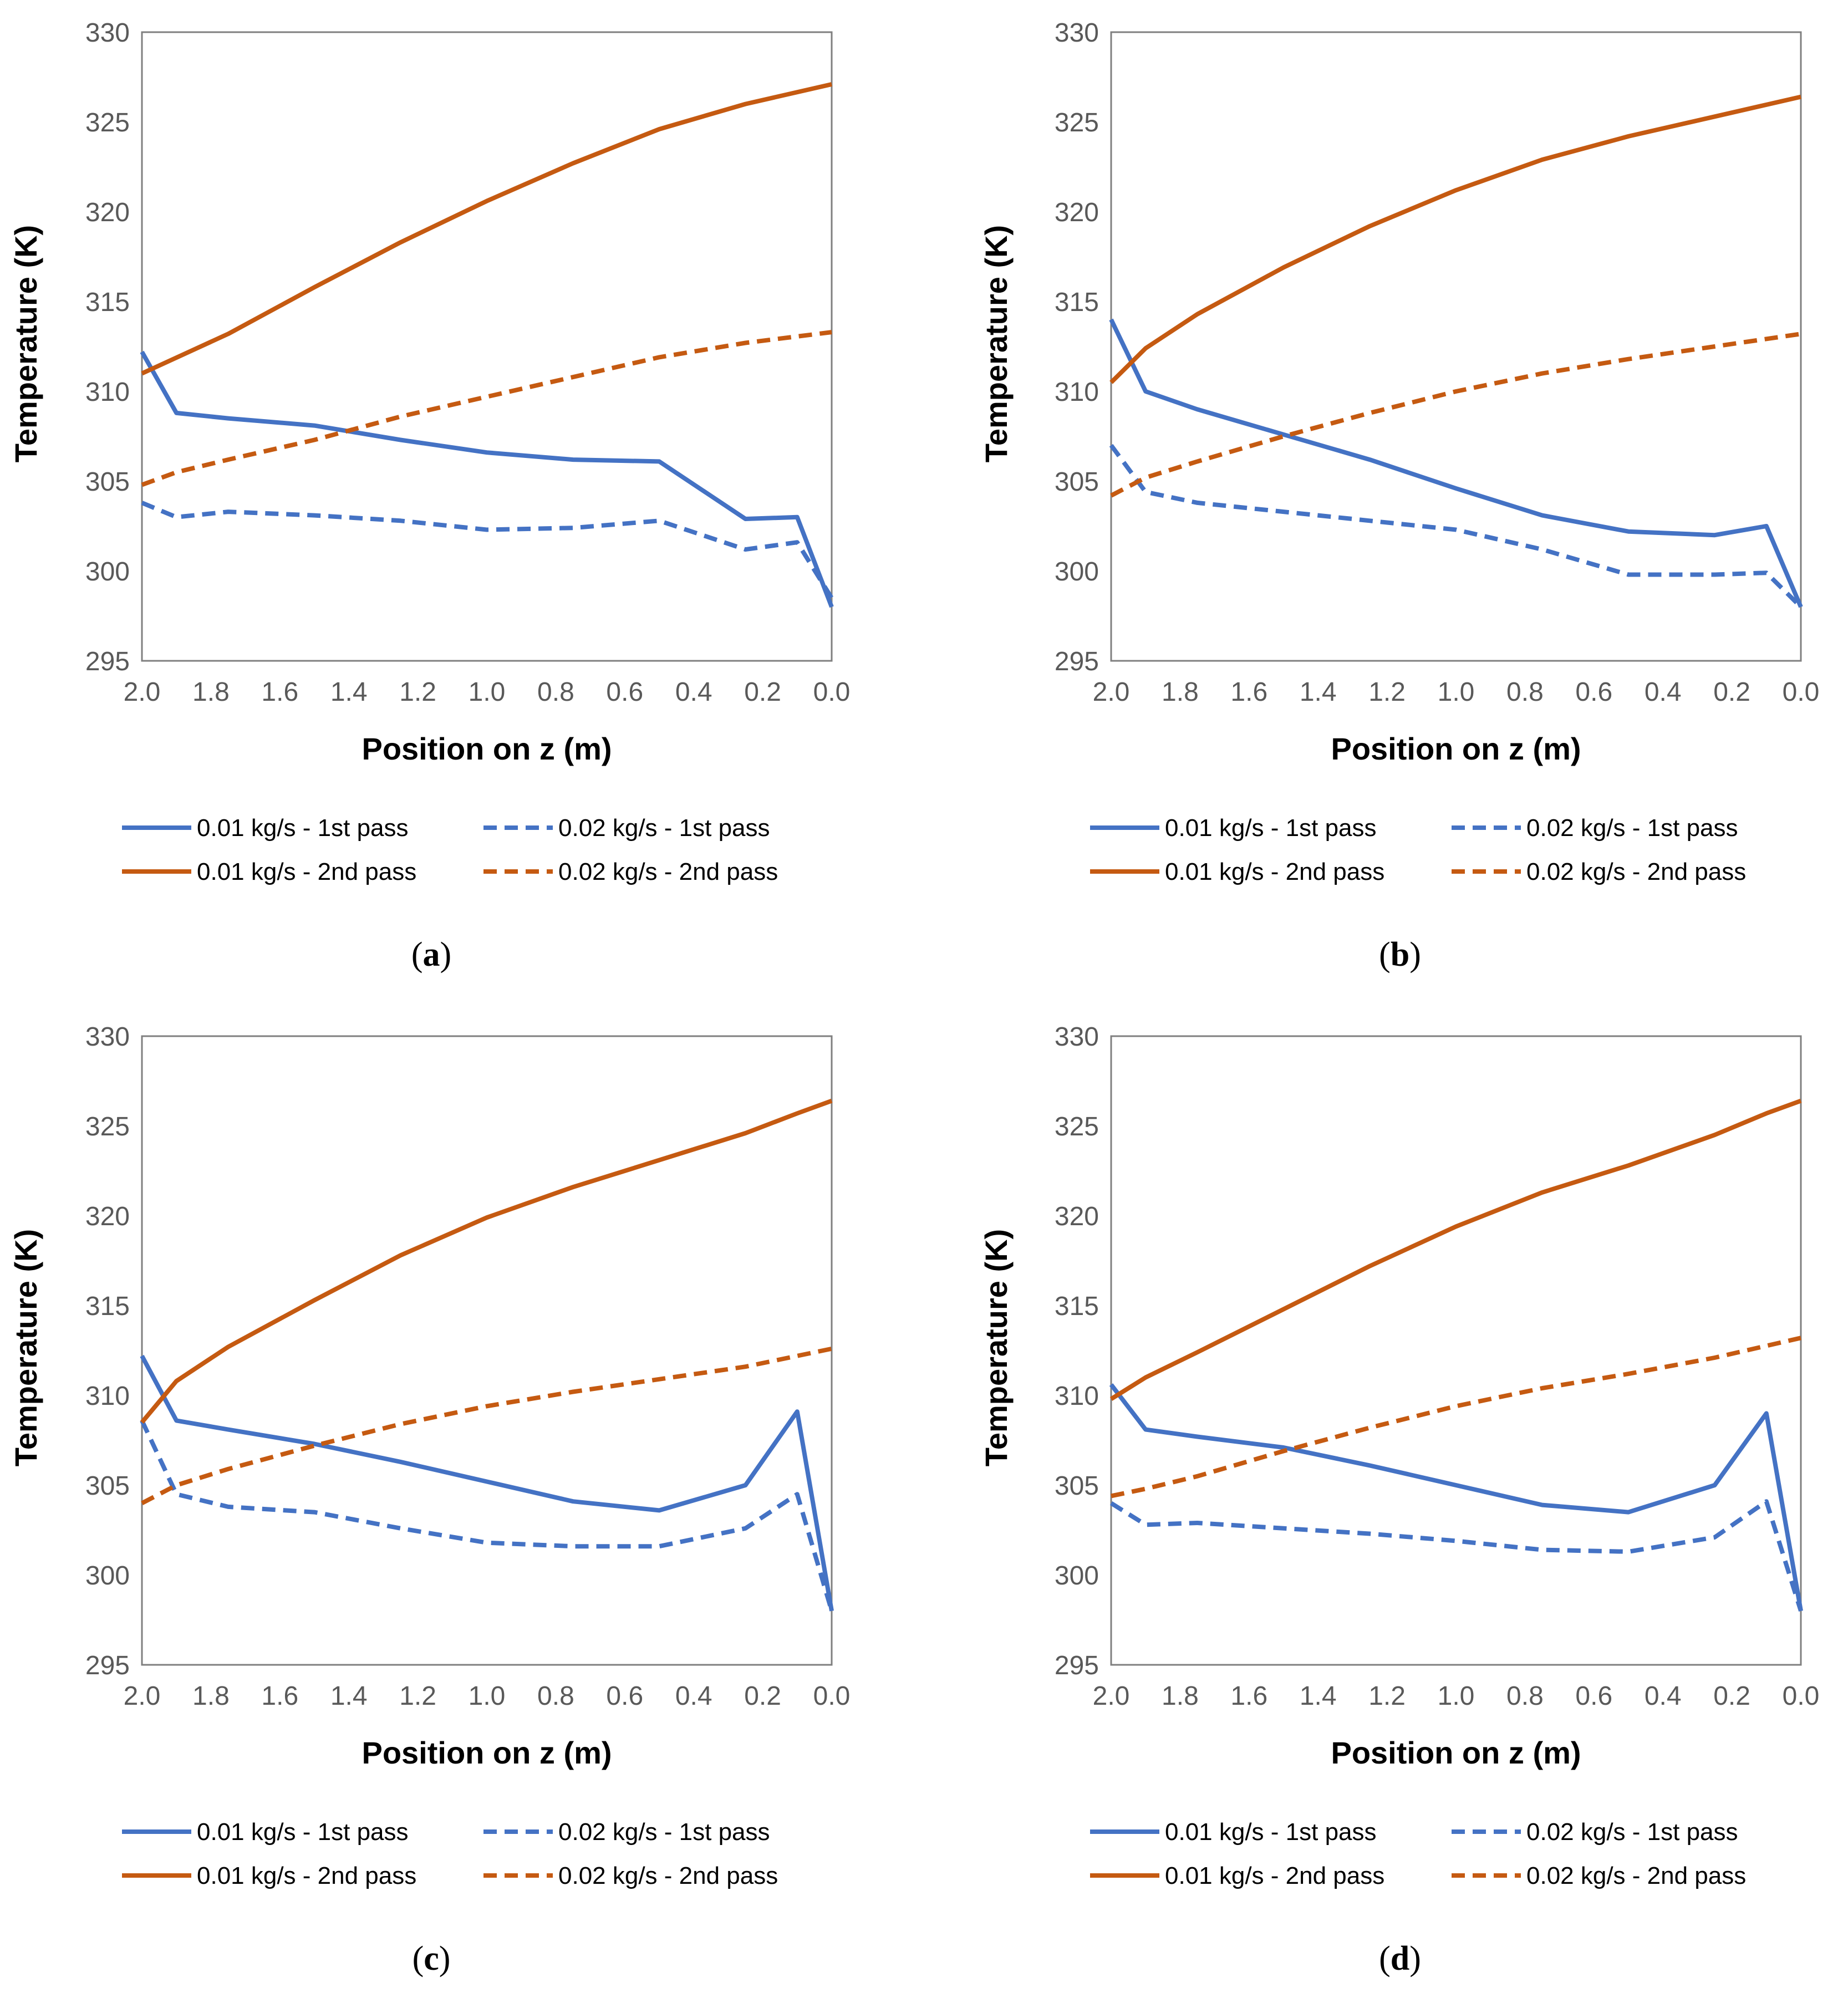 This screenshot has height=2008, width=1848. I want to click on panel-caption: (d), so click(1400, 1959).